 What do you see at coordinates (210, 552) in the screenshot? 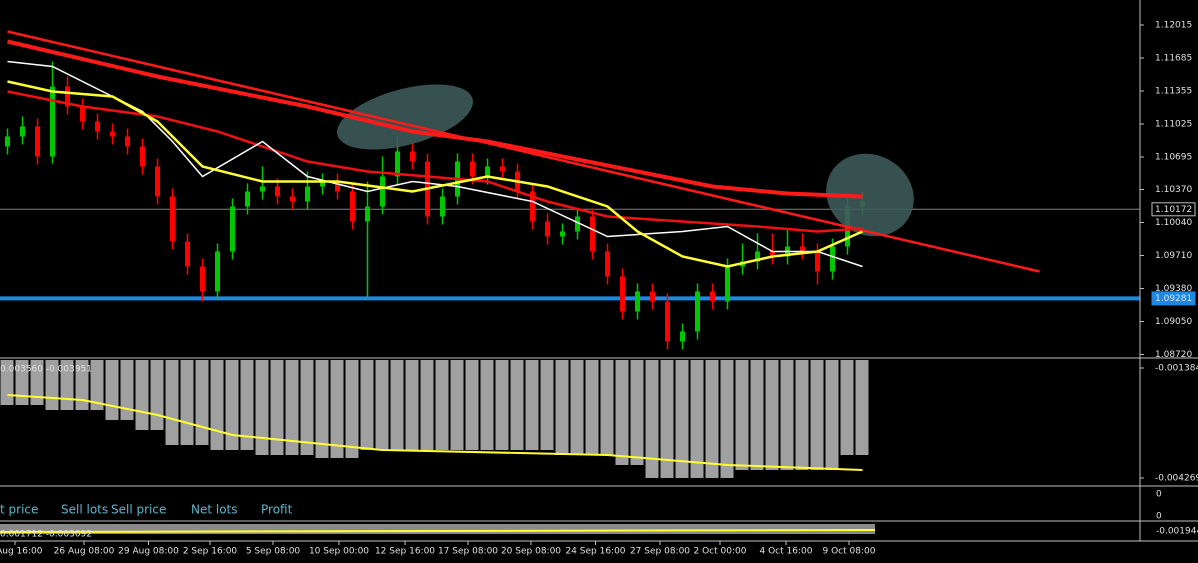
I see `x-tick-label: 2 Sep 16:00` at bounding box center [210, 552].